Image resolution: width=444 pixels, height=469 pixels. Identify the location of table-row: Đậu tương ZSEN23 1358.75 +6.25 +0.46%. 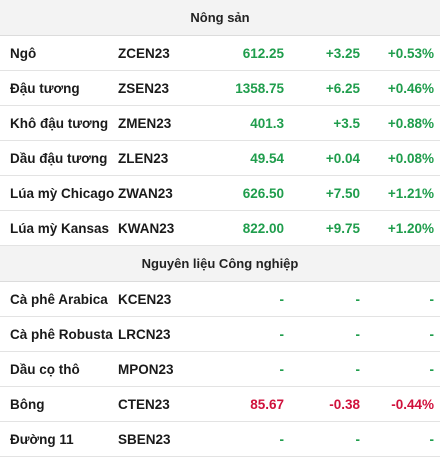
(220, 88).